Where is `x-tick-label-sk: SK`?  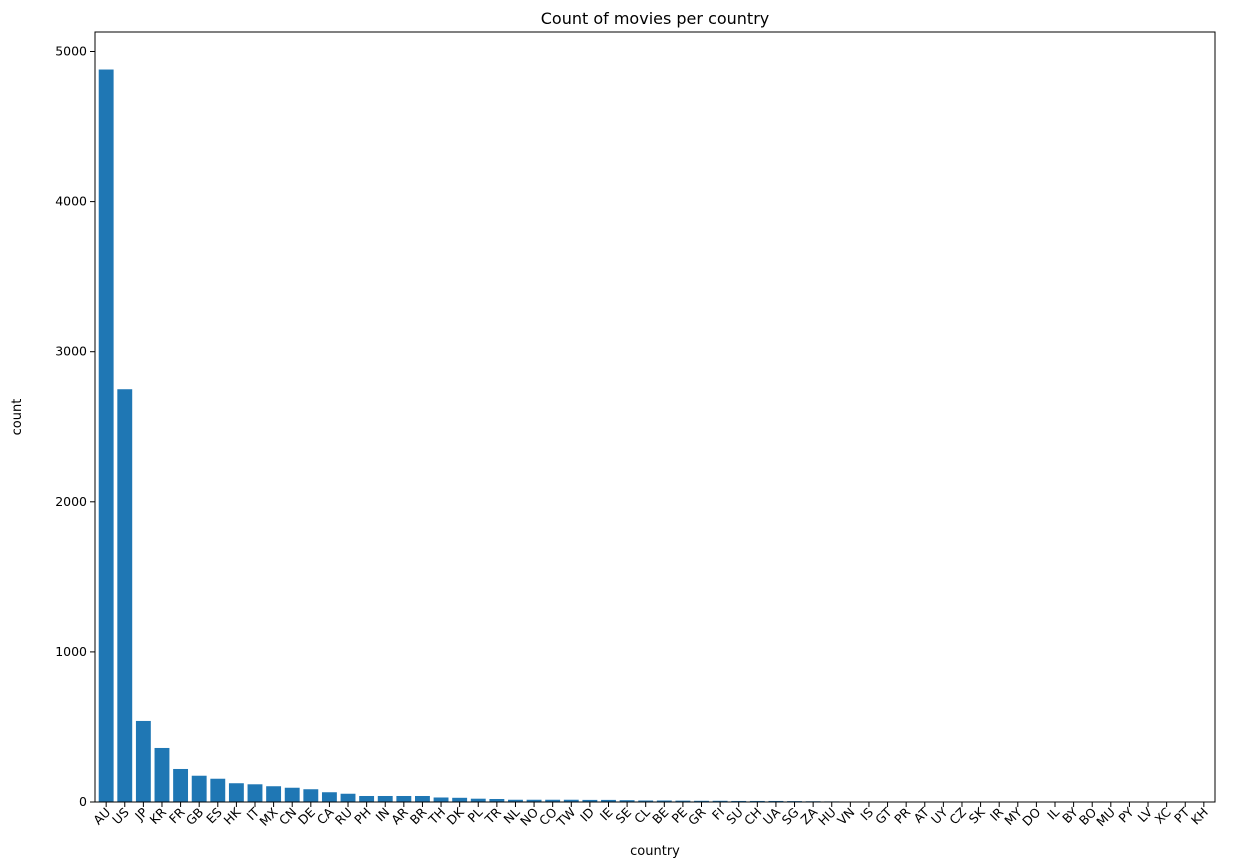 x-tick-label-sk: SK is located at coordinates (977, 815).